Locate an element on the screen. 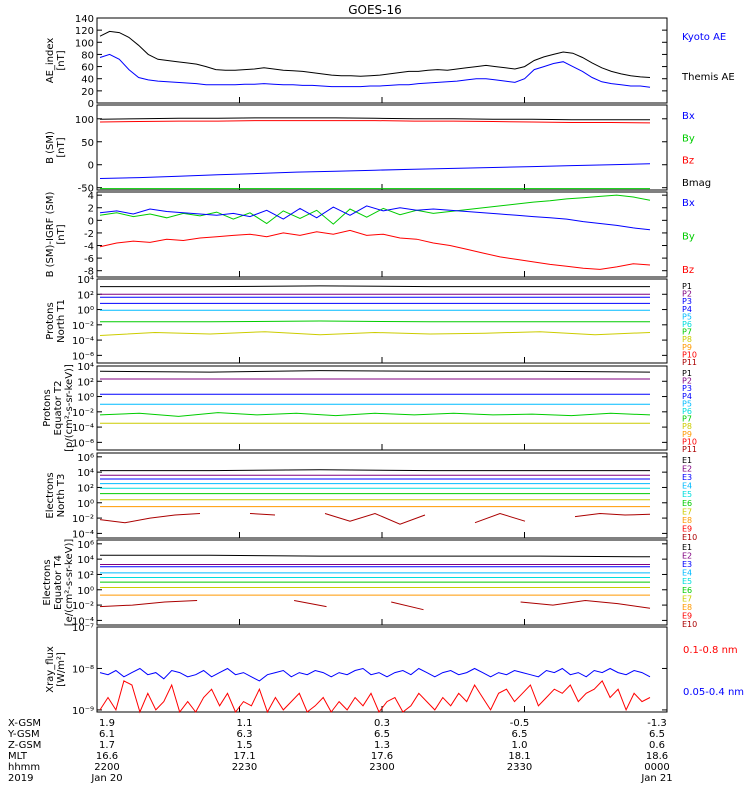 The width and height of the screenshot is (750, 804). ee-legend-e10: E10 is located at coordinates (689, 624).